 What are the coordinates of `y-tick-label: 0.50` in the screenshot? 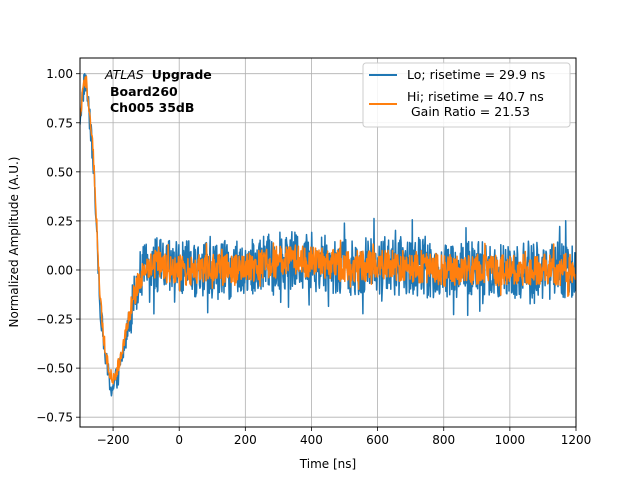 It's located at (59, 172).